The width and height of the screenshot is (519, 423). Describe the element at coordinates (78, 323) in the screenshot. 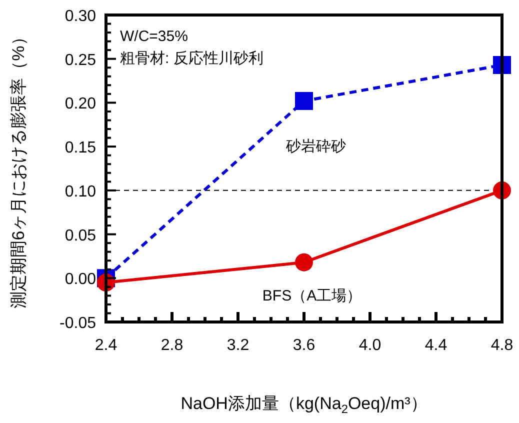

I see `y-tick-label: -0.05` at that location.